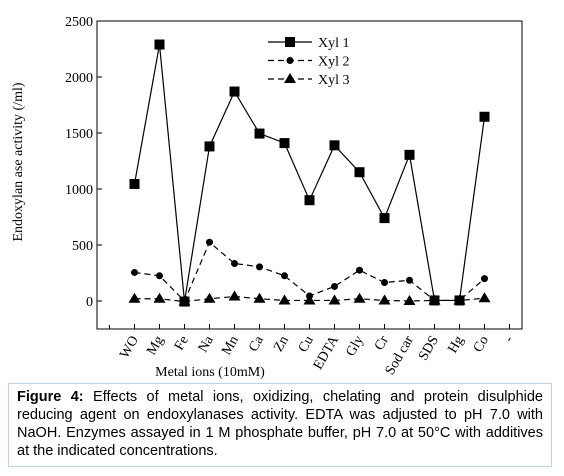 This screenshot has height=476, width=564. Describe the element at coordinates (309, 272) in the screenshot. I see `series-line` at that location.